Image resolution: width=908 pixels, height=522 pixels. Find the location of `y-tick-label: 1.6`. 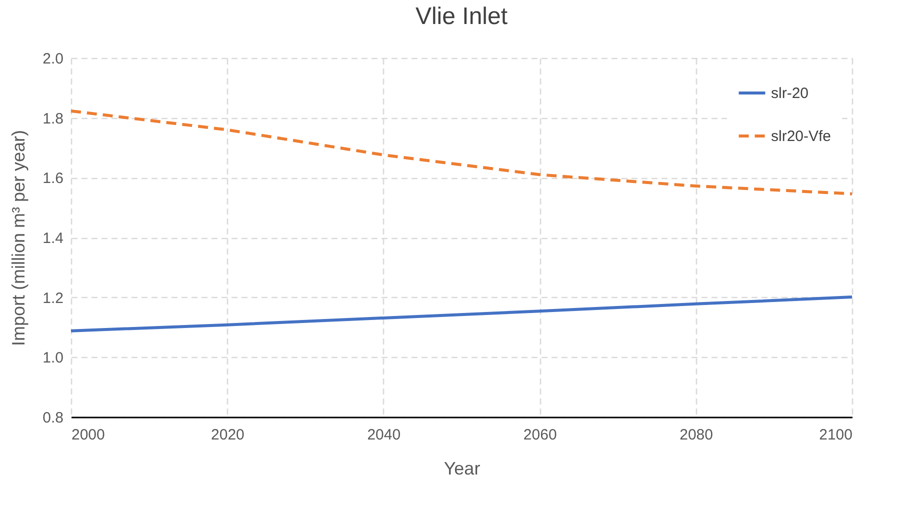

y-tick-label: 1.6 is located at coordinates (53, 179).